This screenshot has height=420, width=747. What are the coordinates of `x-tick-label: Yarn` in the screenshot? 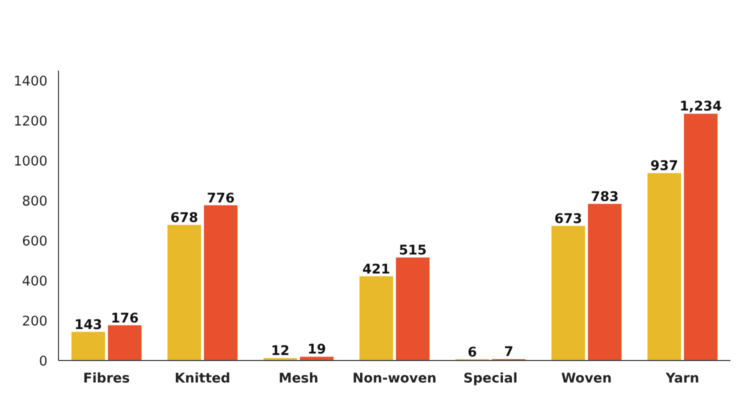 It's located at (682, 379).